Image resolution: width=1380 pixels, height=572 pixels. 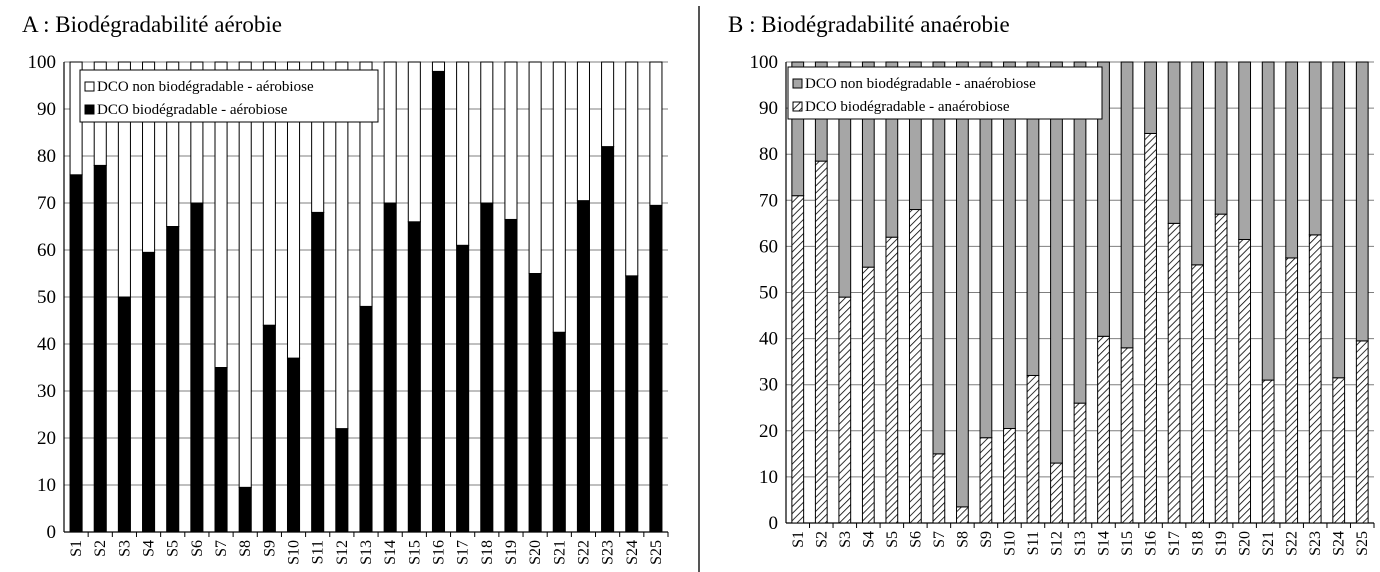 What do you see at coordinates (892, 539) in the screenshot?
I see `x-tick-label: S5` at bounding box center [892, 539].